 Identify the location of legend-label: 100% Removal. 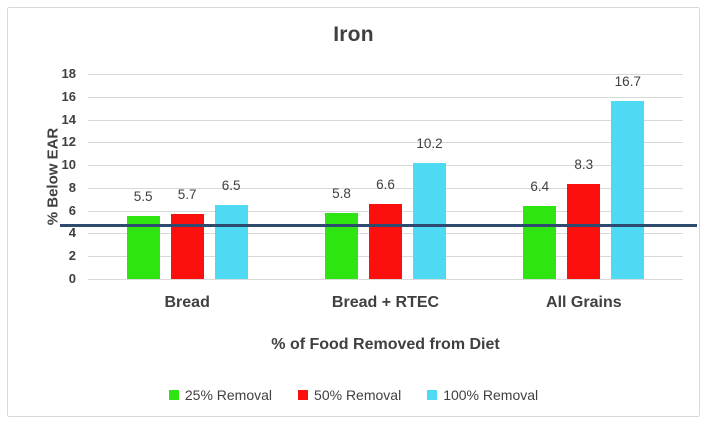
(491, 395).